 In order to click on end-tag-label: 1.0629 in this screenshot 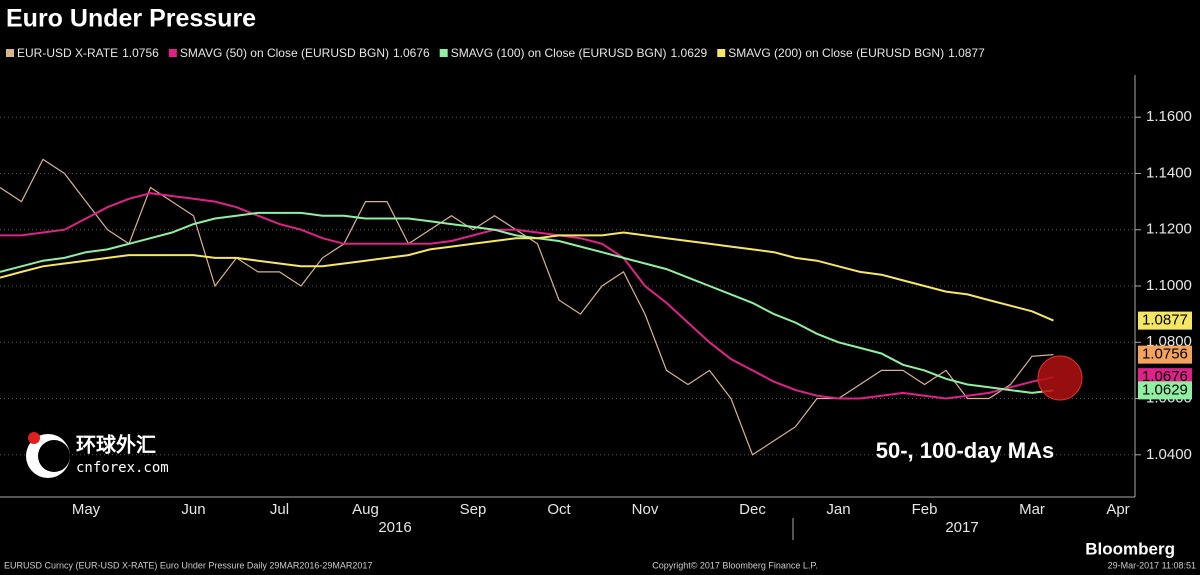, I will do `click(1165, 389)`.